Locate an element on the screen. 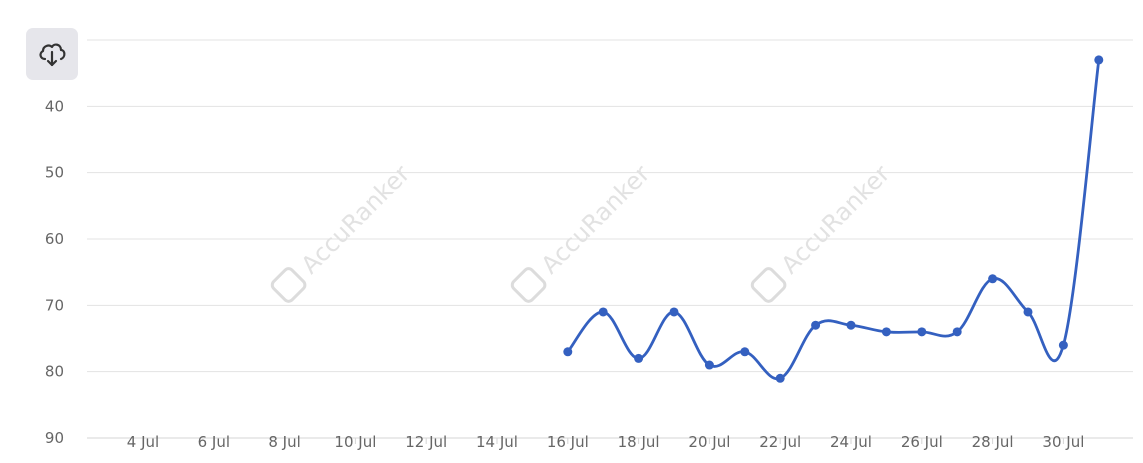 The image size is (1143, 463). x-tick-label: 14 Jul is located at coordinates (497, 442).